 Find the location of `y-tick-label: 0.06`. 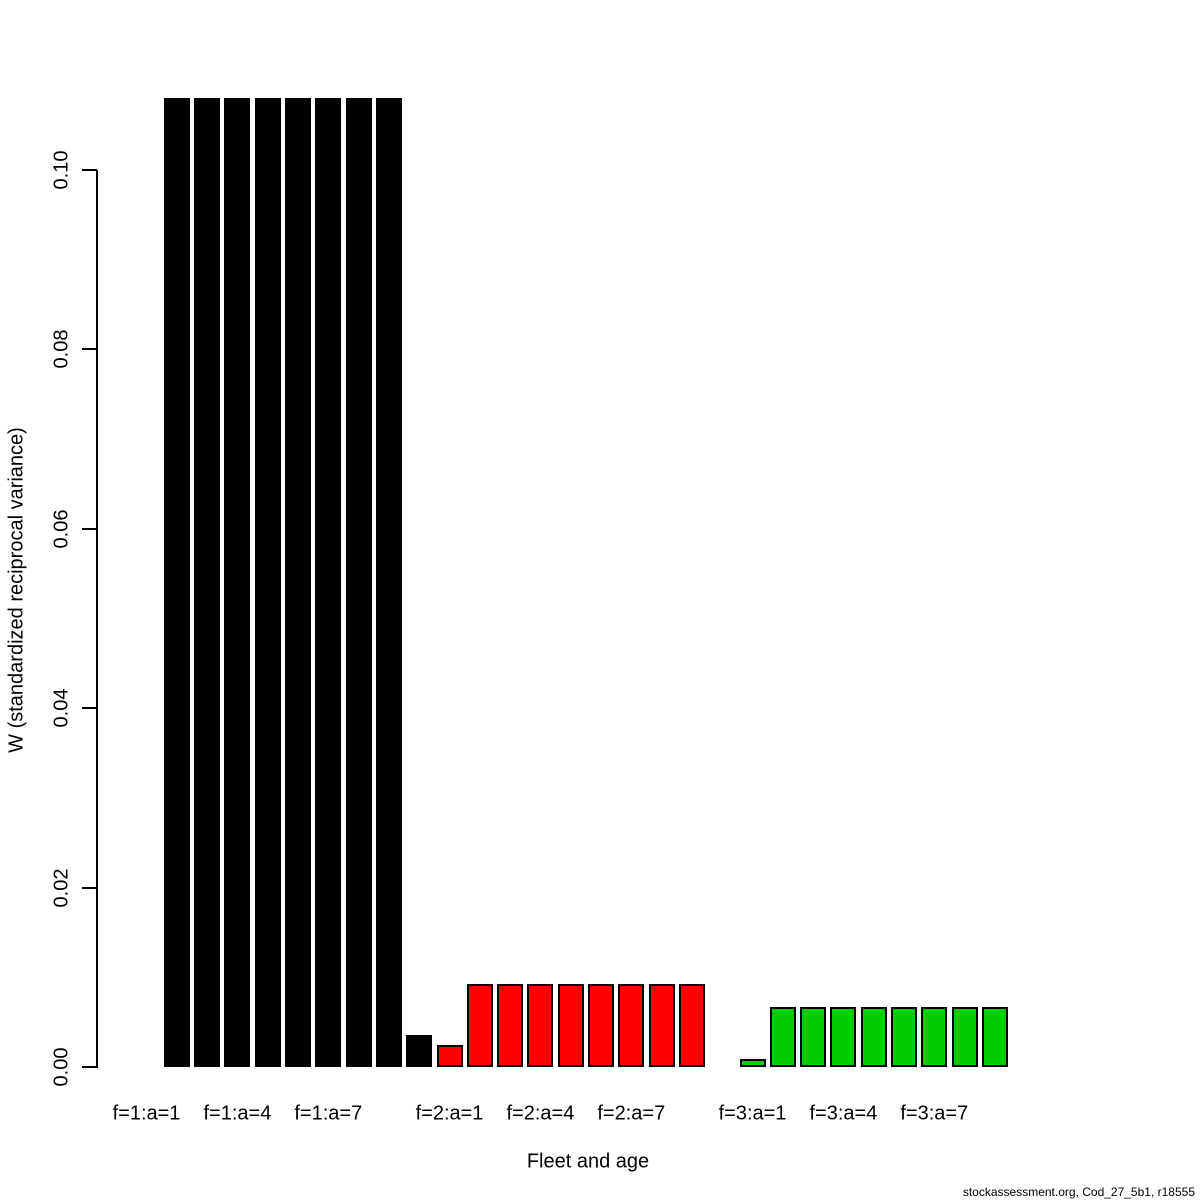

y-tick-label: 0.06 is located at coordinates (61, 528).